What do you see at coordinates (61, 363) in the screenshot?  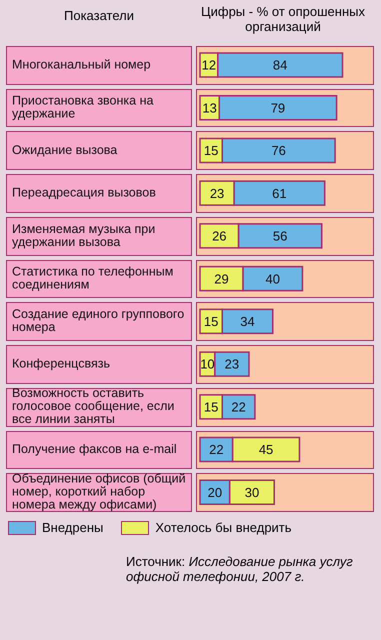 I see `y-tick-label: Конференцсвязь` at bounding box center [61, 363].